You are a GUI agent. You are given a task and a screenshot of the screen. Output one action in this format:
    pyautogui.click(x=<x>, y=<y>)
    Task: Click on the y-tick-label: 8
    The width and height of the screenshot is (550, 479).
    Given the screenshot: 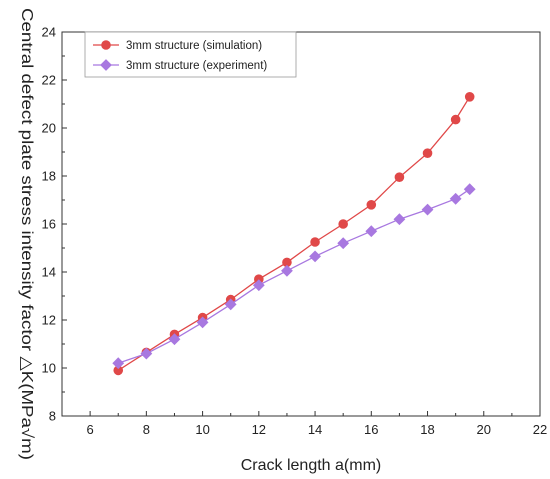 What is the action you would take?
    pyautogui.click(x=52, y=416)
    